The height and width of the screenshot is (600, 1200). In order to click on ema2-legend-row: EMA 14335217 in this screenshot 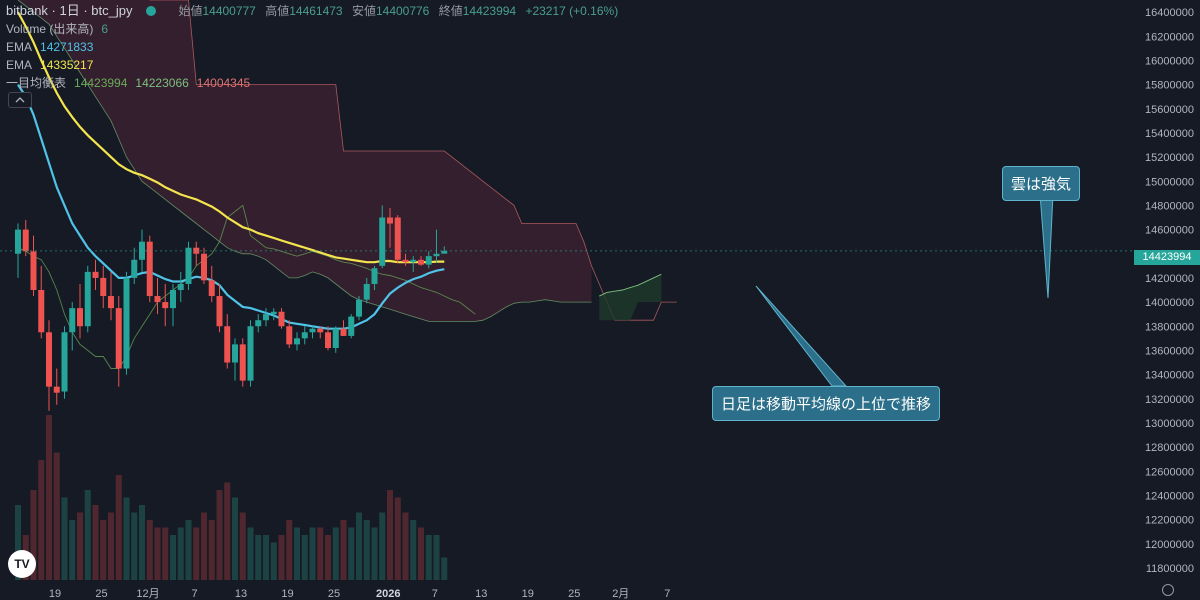, I will do `click(315, 65)`.